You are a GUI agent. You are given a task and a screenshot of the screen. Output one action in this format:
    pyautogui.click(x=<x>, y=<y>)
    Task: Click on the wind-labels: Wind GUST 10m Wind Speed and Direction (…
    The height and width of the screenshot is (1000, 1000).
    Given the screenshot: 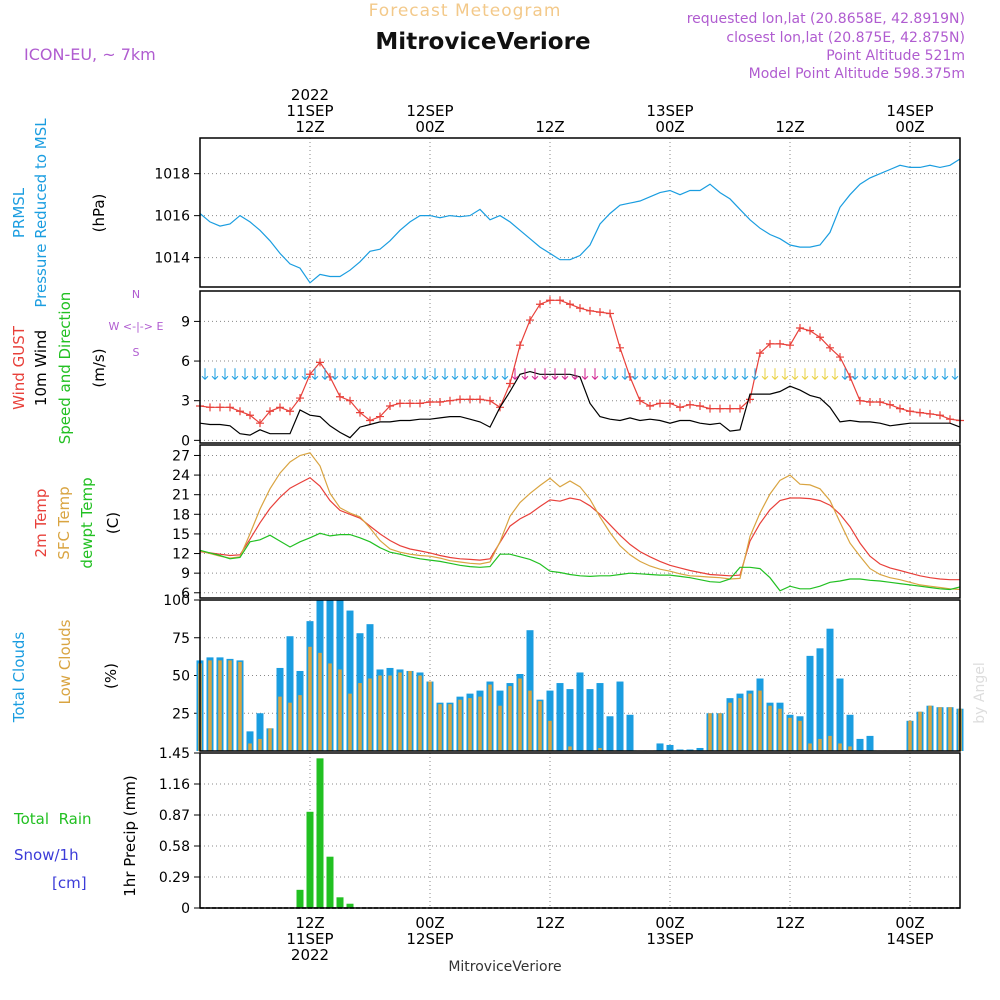 What is the action you would take?
    pyautogui.click(x=86, y=366)
    